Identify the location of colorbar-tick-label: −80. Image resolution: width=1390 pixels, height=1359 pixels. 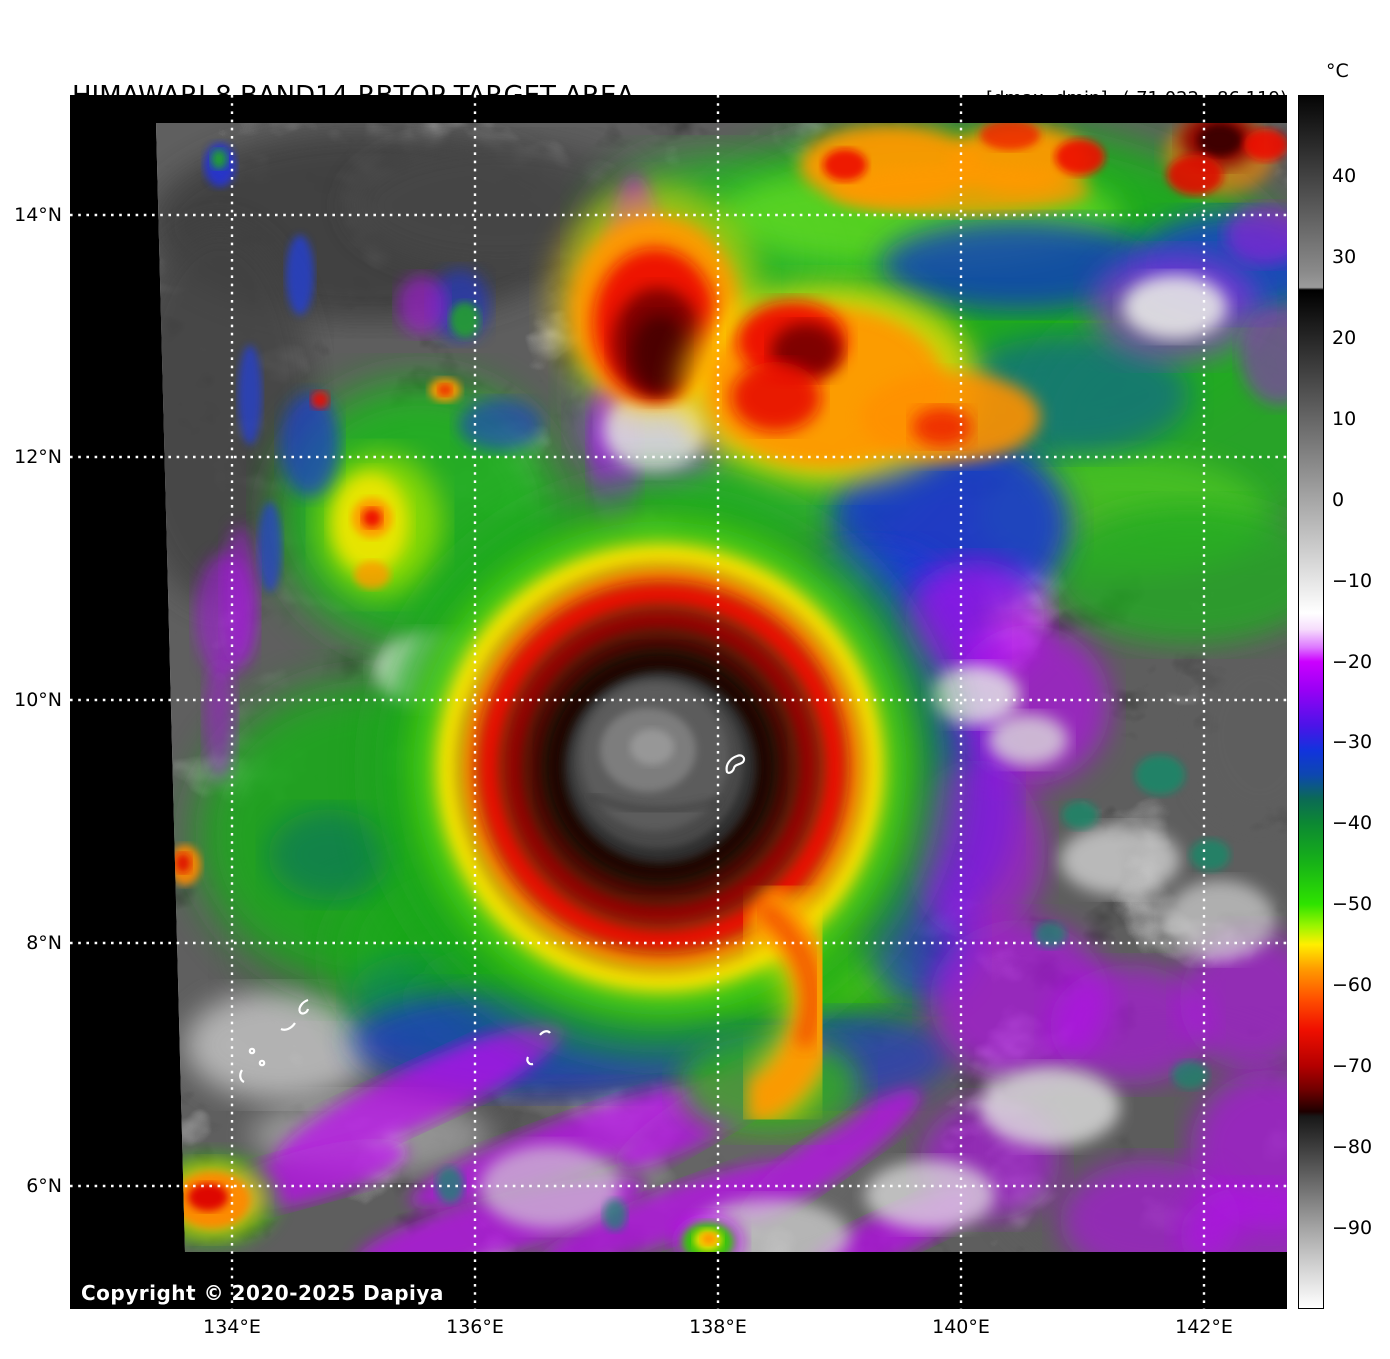
(1352, 1147).